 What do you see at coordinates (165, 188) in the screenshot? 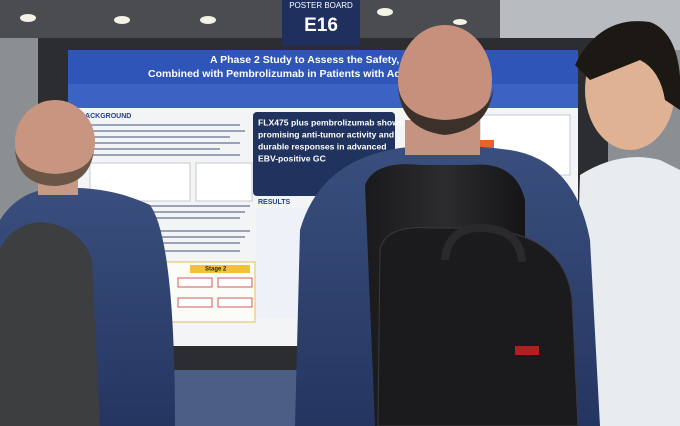
I see `poster-text-lines` at bounding box center [165, 188].